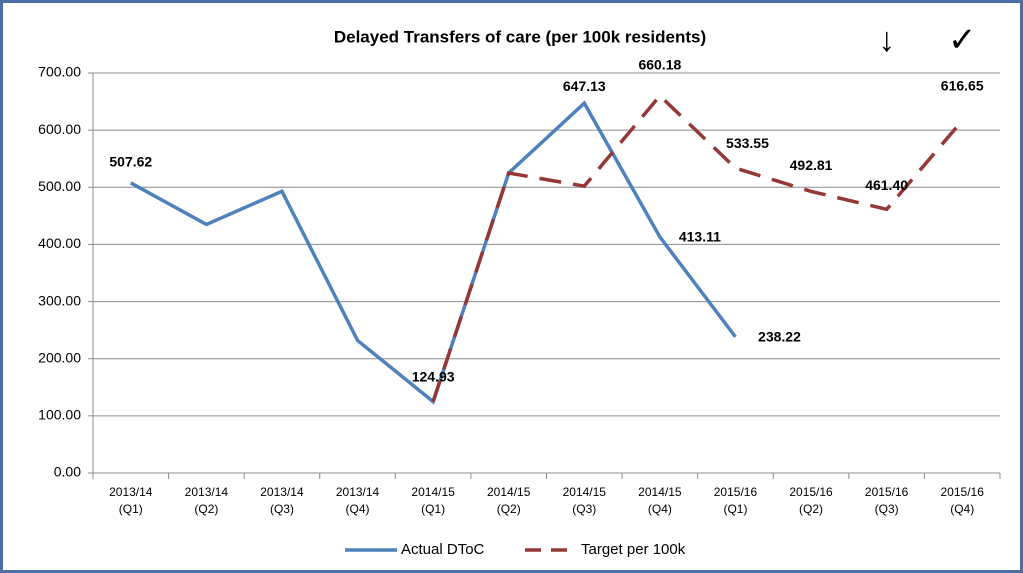  I want to click on y-tick-label: 500.00, so click(59, 186).